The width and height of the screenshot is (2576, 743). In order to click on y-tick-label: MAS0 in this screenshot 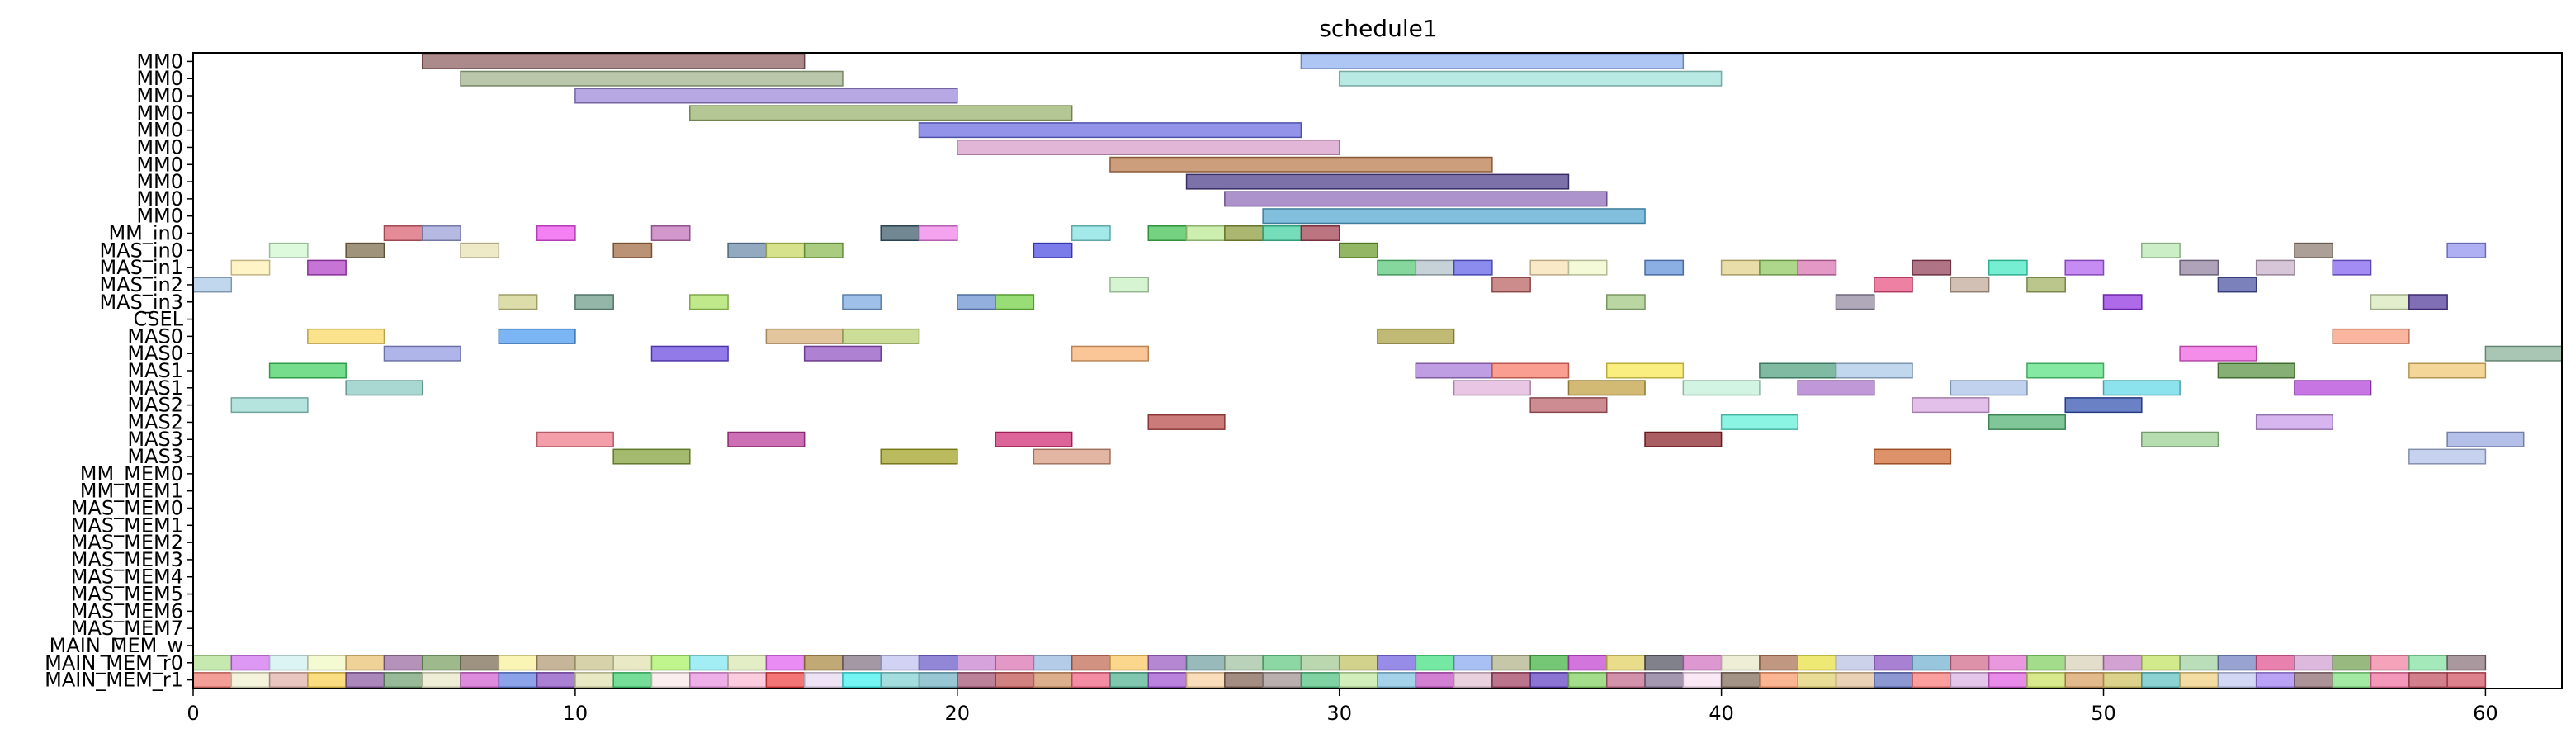, I will do `click(155, 336)`.